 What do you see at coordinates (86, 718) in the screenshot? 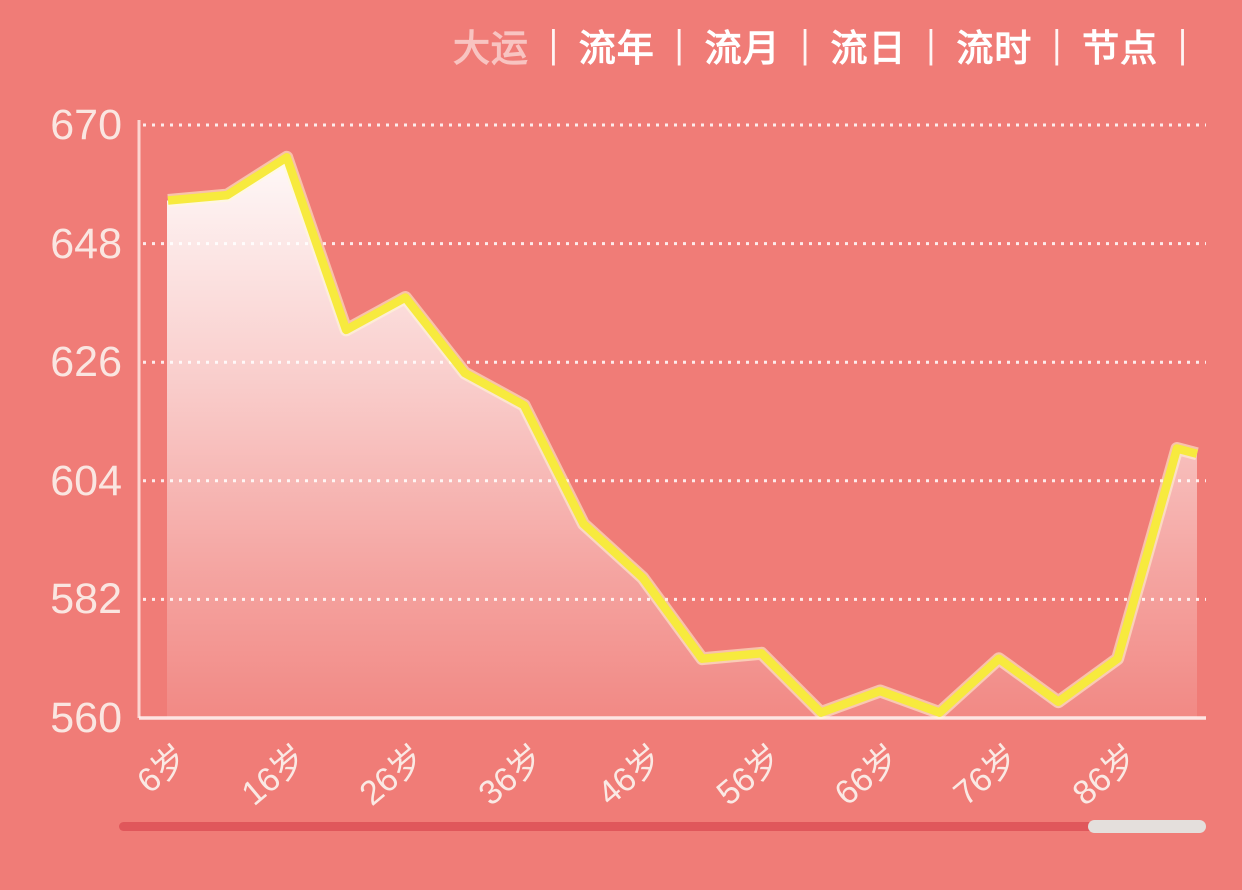
I see `y-tick-560: 560` at bounding box center [86, 718].